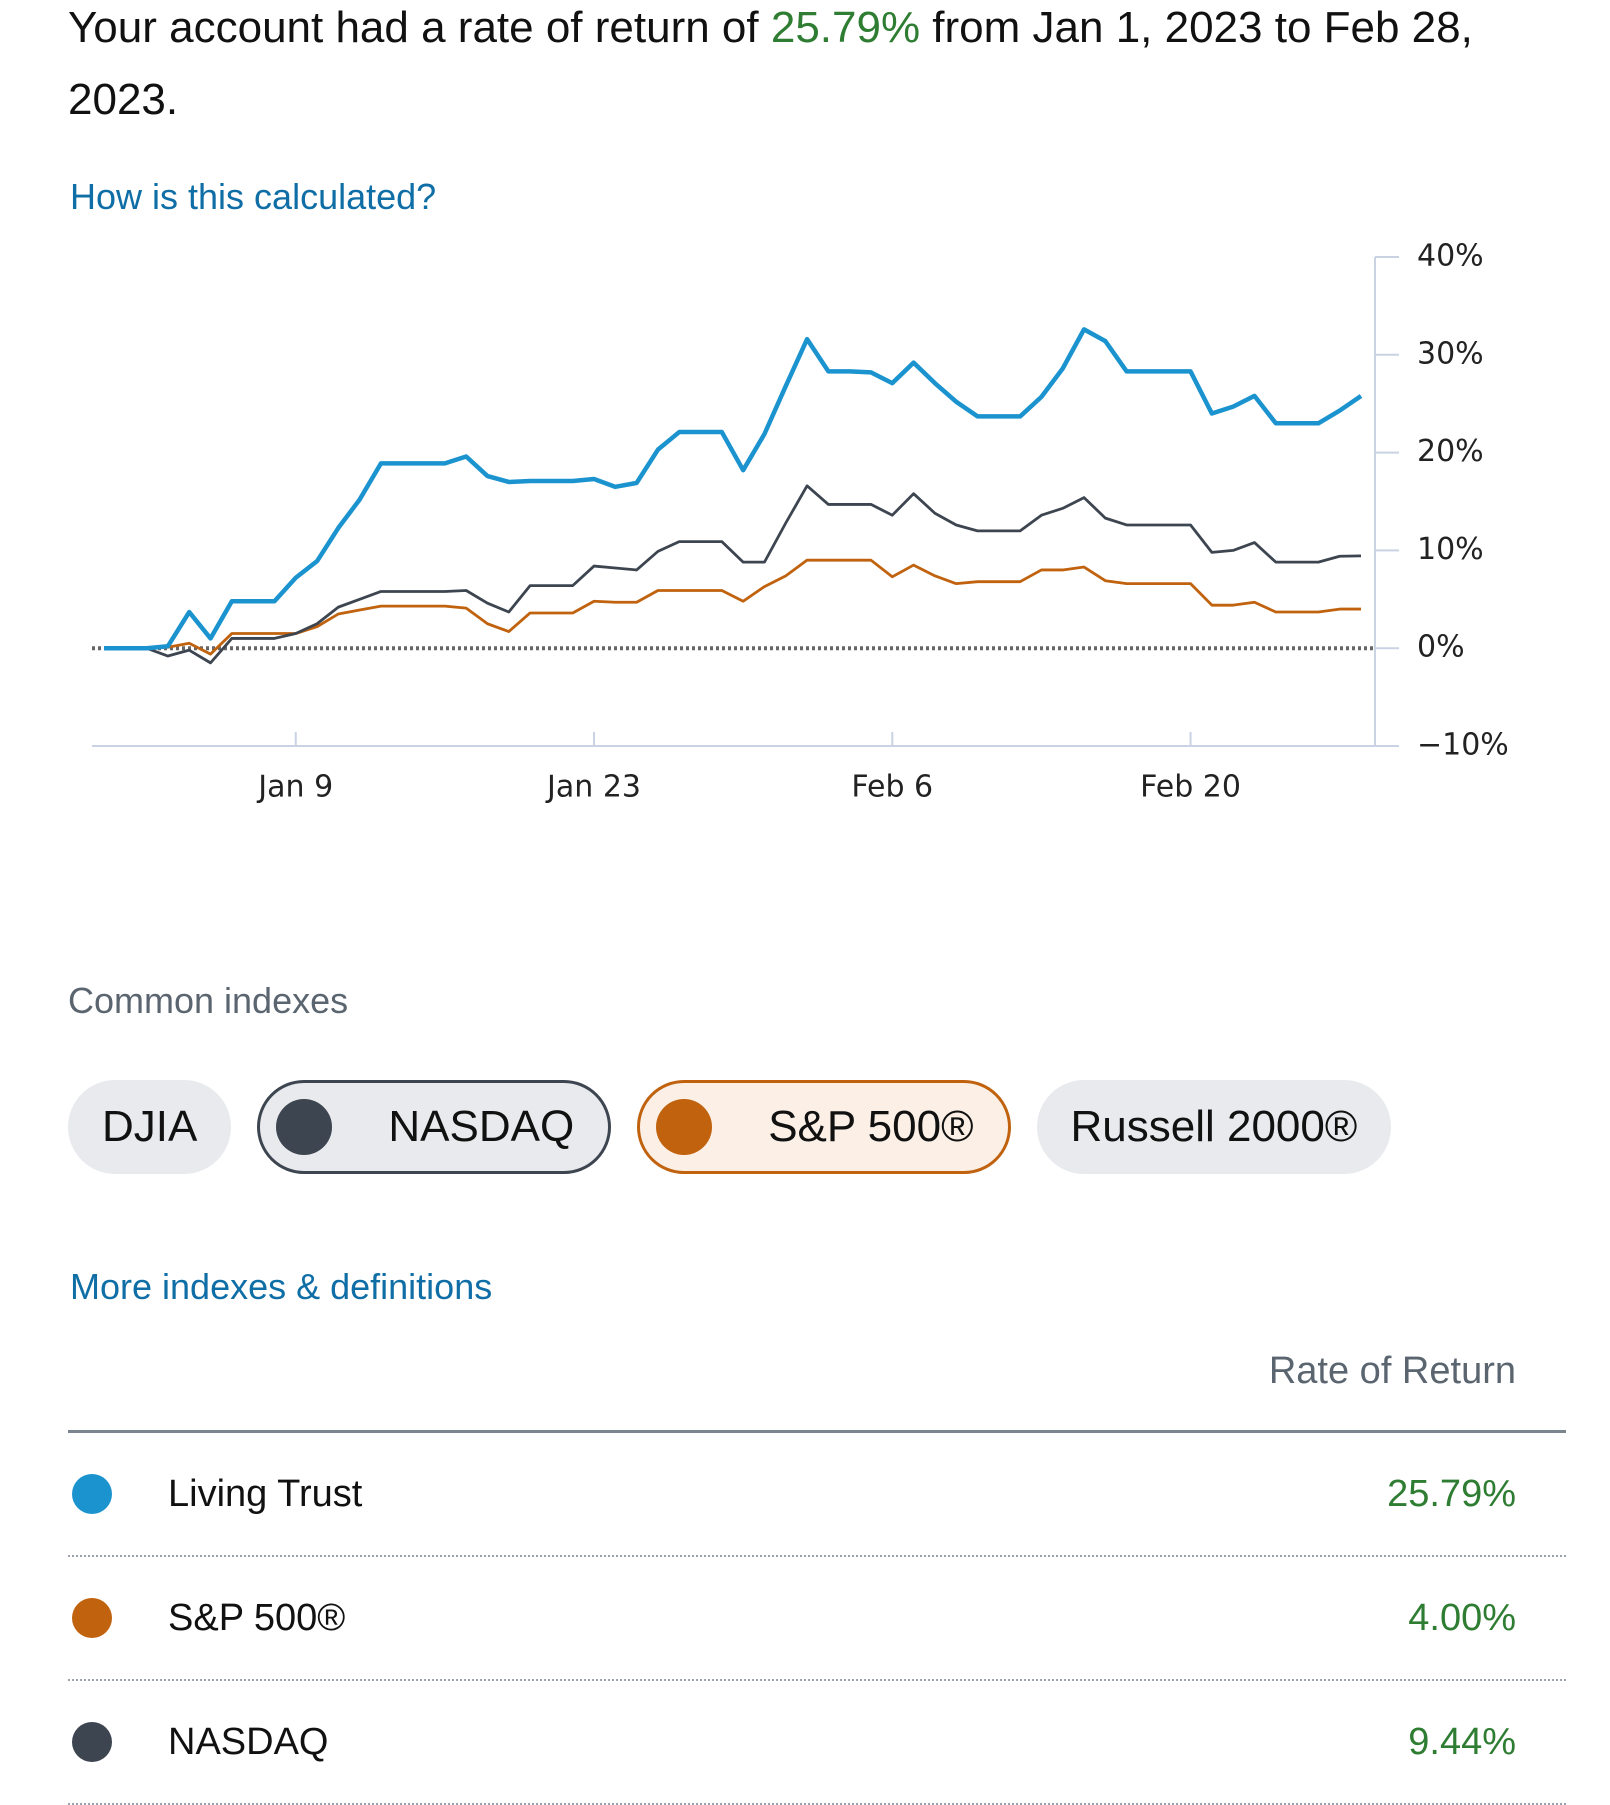 The image size is (1610, 1805). I want to click on row-value: 4.00%, so click(1462, 1617).